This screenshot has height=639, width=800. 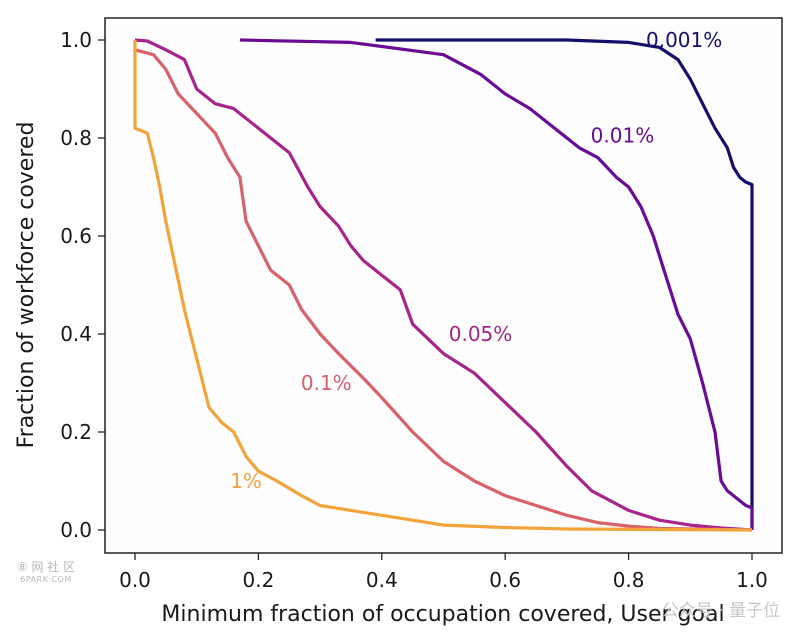 I want to click on x-tick-label: 0.0, so click(x=135, y=580).